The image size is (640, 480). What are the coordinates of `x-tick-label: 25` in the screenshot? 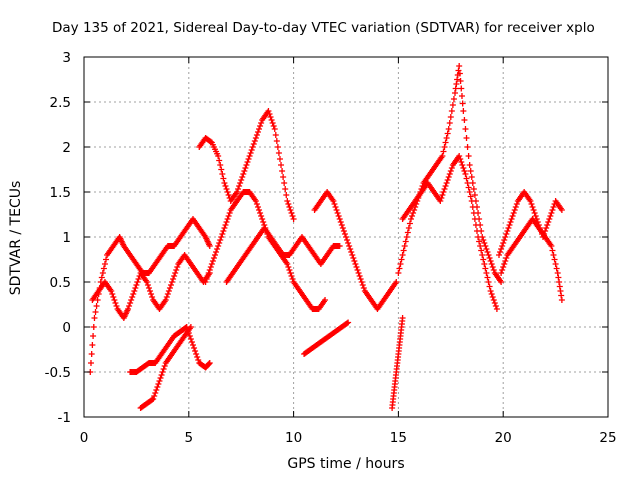 It's located at (607, 438).